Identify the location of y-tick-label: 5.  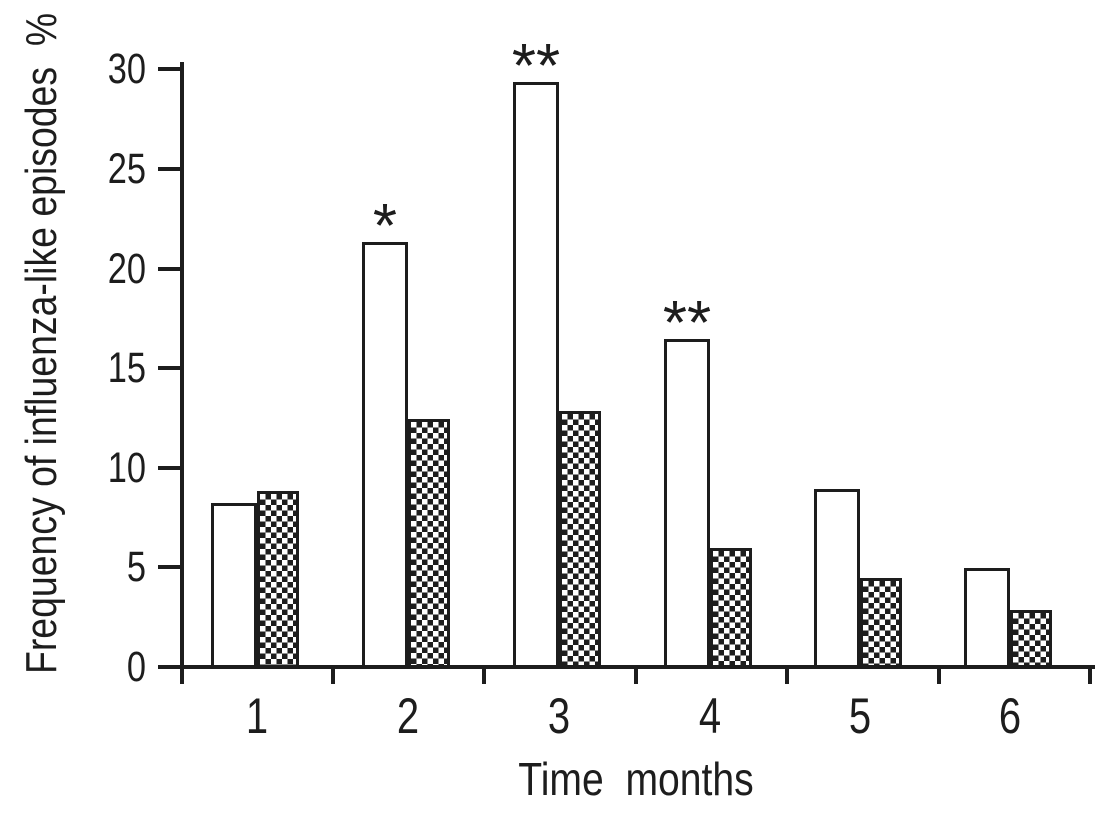
(136, 567).